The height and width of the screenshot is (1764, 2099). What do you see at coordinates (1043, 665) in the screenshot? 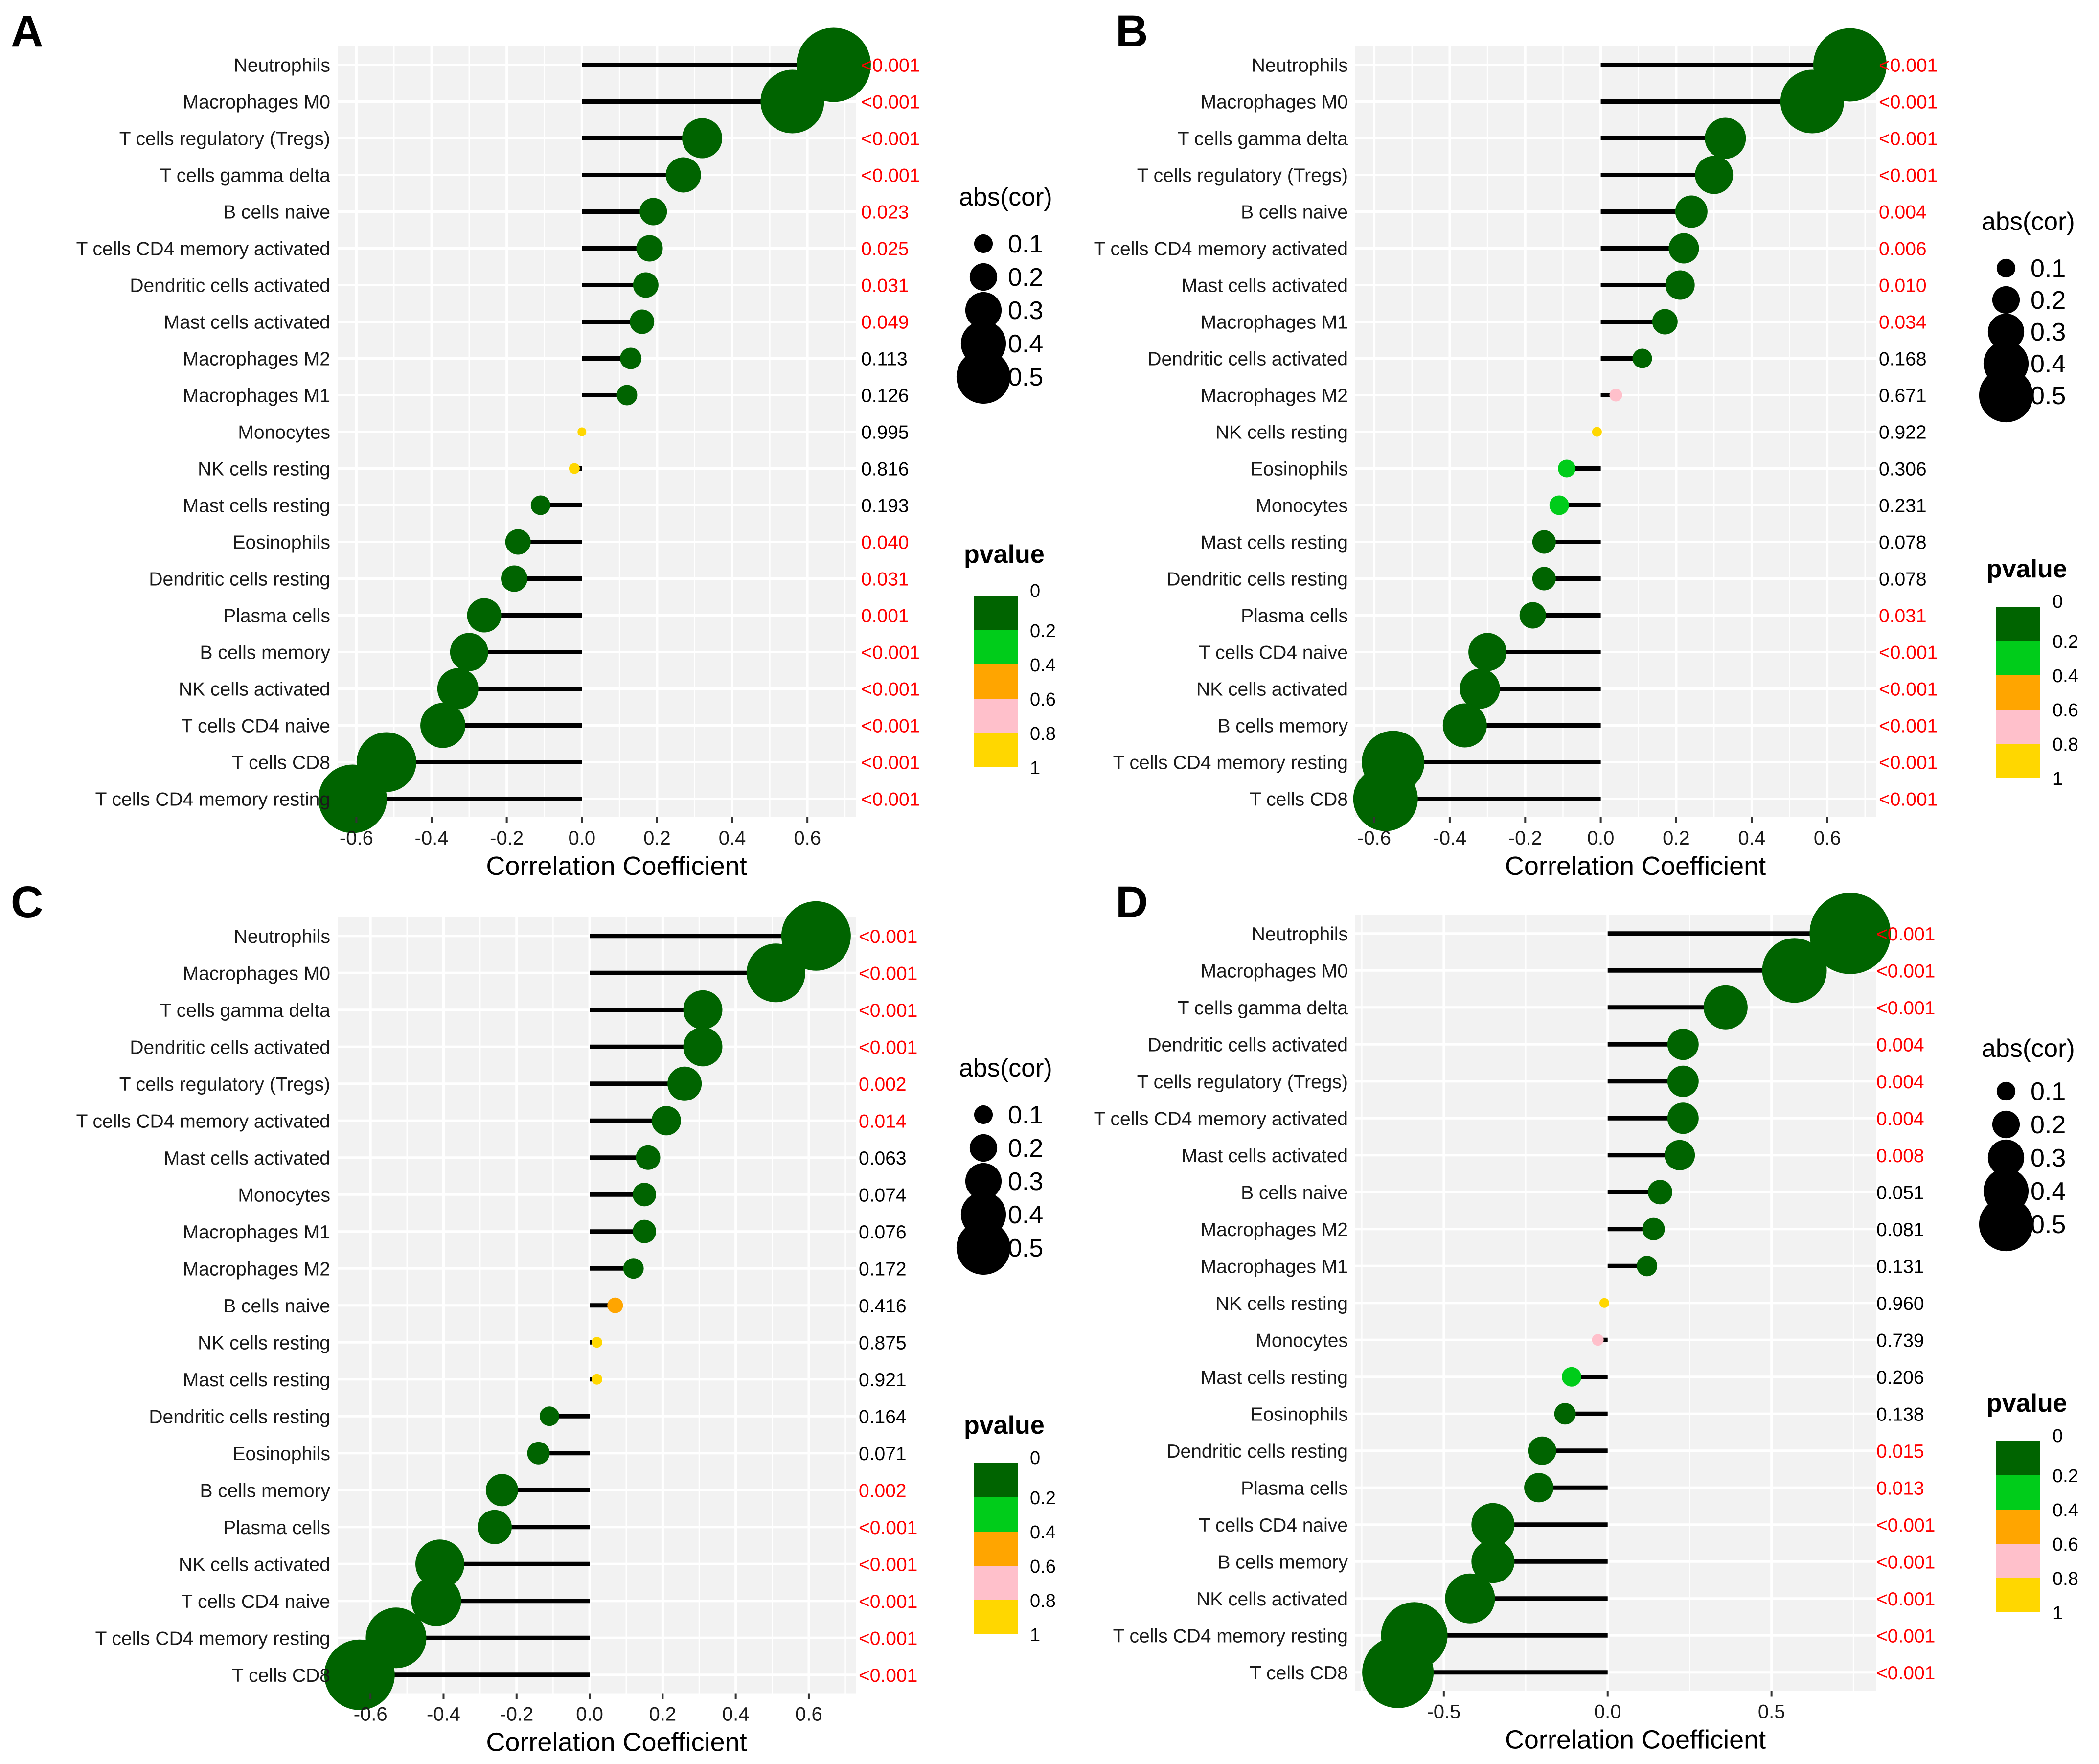
I see `pvalue-legend-label: 0.4` at bounding box center [1043, 665].